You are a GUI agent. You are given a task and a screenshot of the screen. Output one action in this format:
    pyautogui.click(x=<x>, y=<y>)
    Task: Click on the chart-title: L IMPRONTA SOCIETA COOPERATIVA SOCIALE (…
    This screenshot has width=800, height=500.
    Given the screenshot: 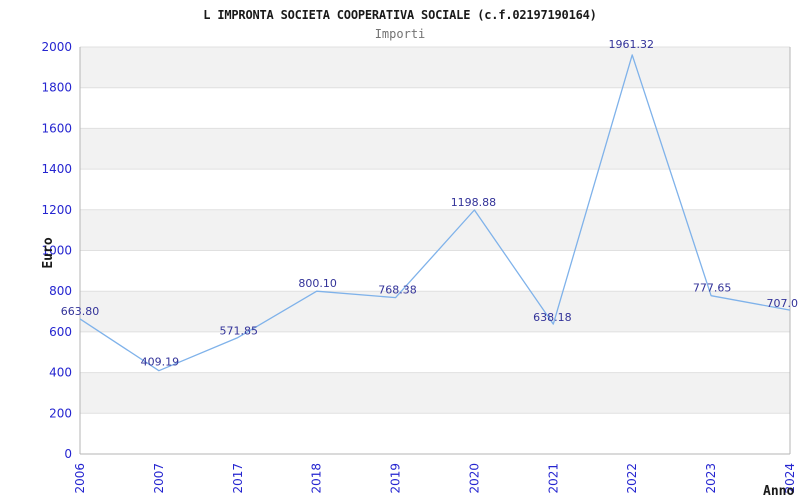 What is the action you would take?
    pyautogui.click(x=399, y=15)
    